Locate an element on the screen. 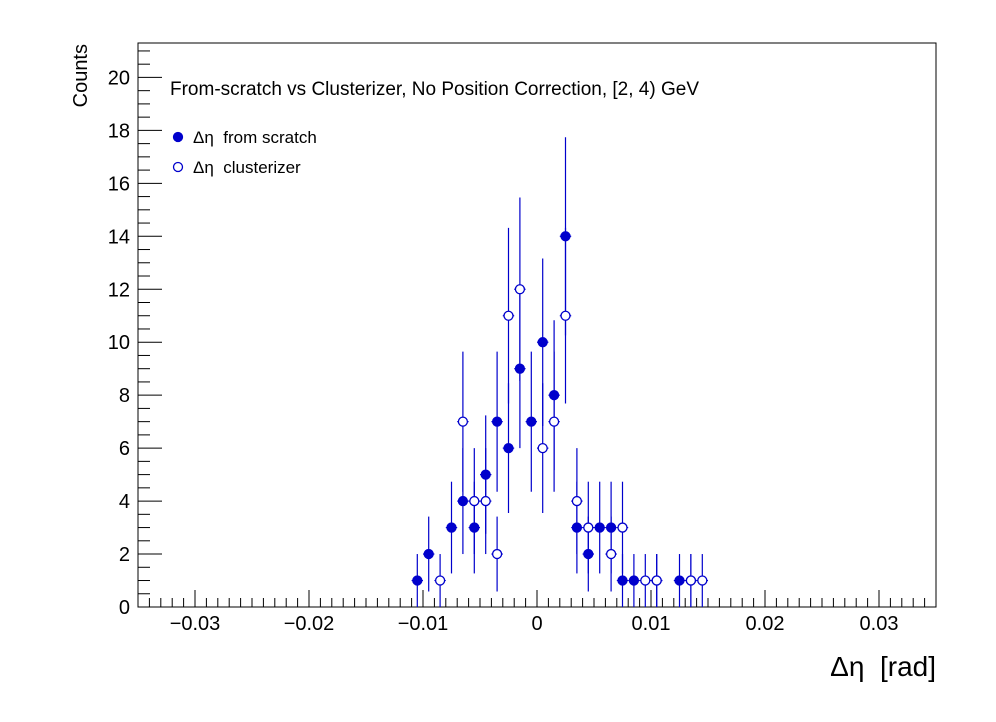  x-axis-label: Δη [rad] is located at coordinates (883, 666).